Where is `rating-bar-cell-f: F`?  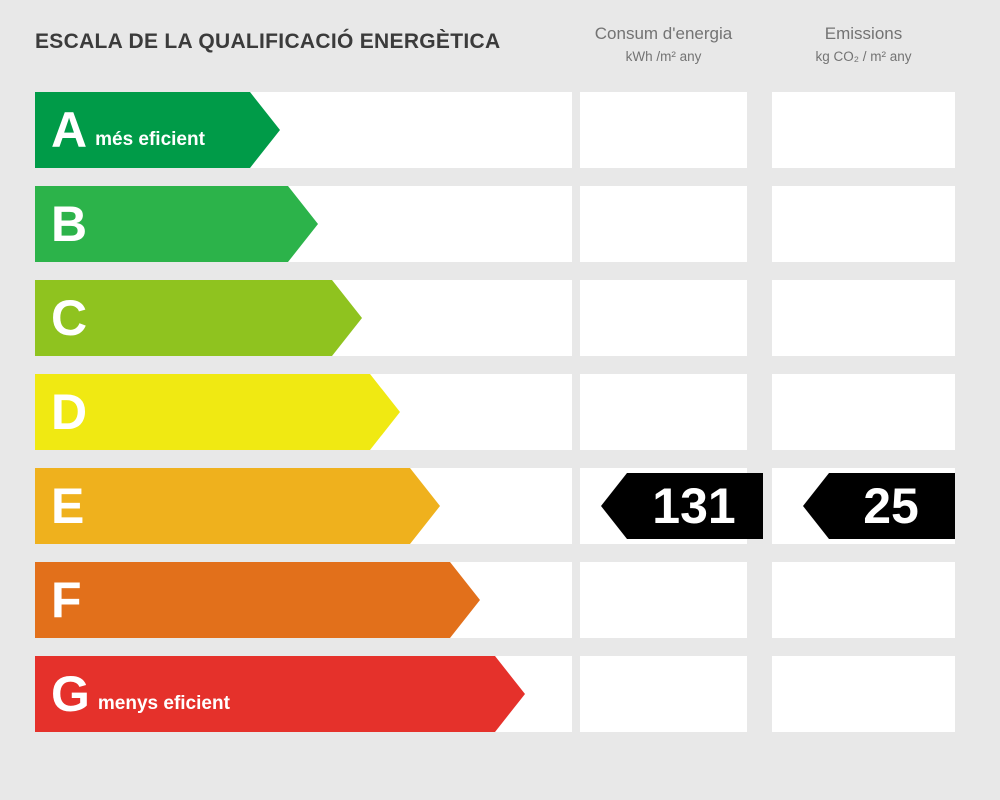 rating-bar-cell-f: F is located at coordinates (303, 600).